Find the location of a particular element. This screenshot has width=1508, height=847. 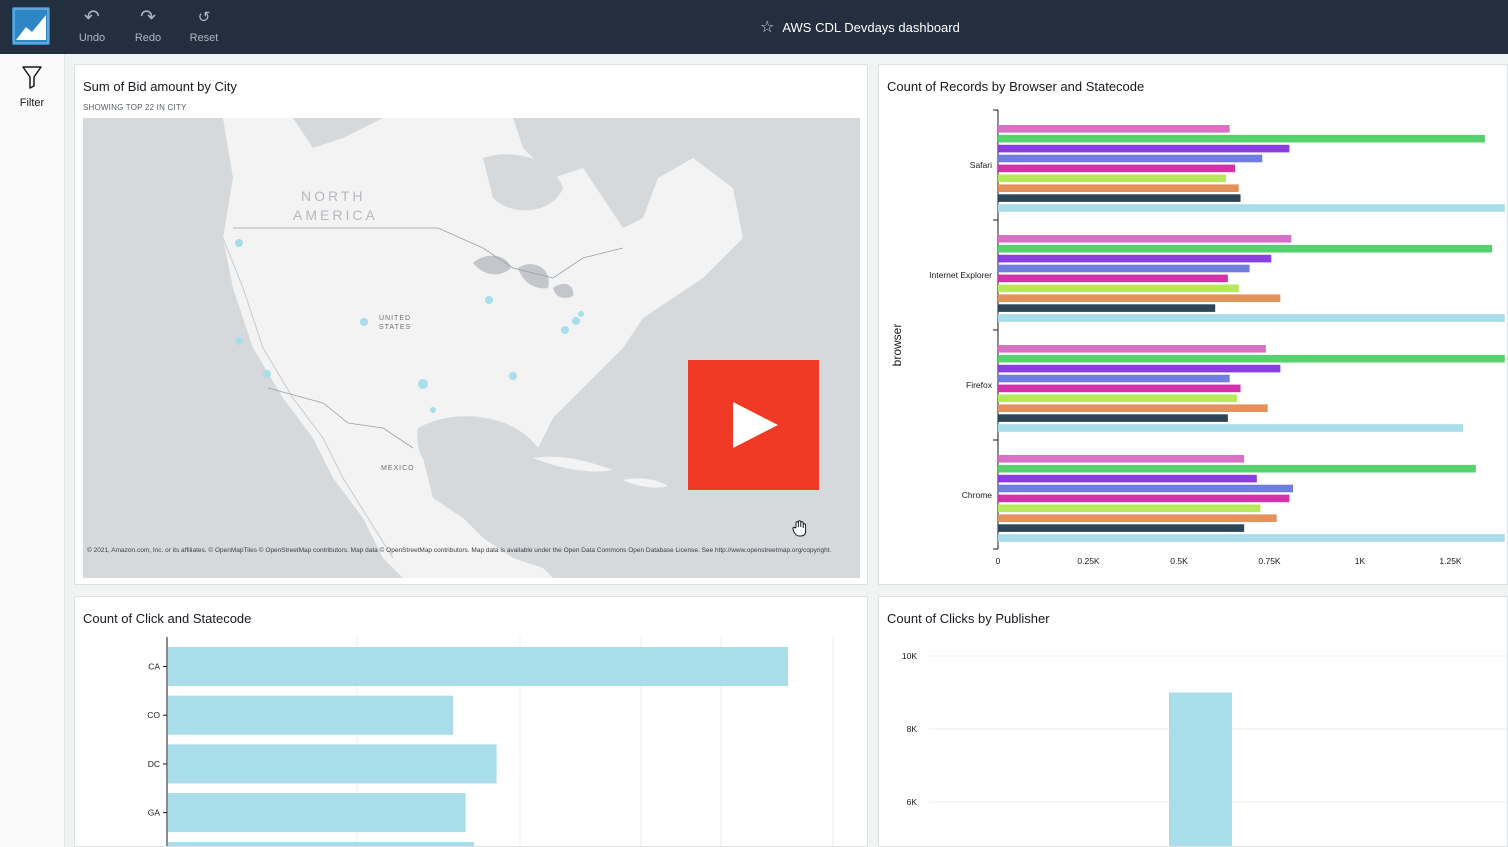

publisher-chart-panel: Count of Clicks by Publisher 10K 8K 6K is located at coordinates (1193, 721).